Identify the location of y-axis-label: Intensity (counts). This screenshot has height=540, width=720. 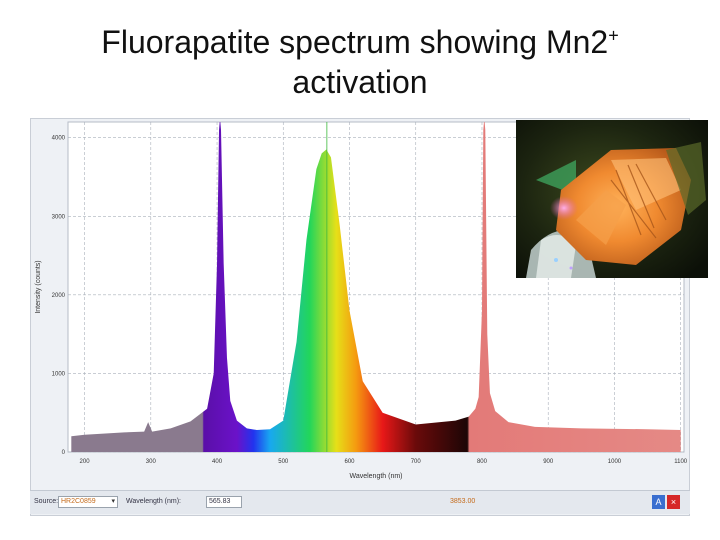
(38, 286).